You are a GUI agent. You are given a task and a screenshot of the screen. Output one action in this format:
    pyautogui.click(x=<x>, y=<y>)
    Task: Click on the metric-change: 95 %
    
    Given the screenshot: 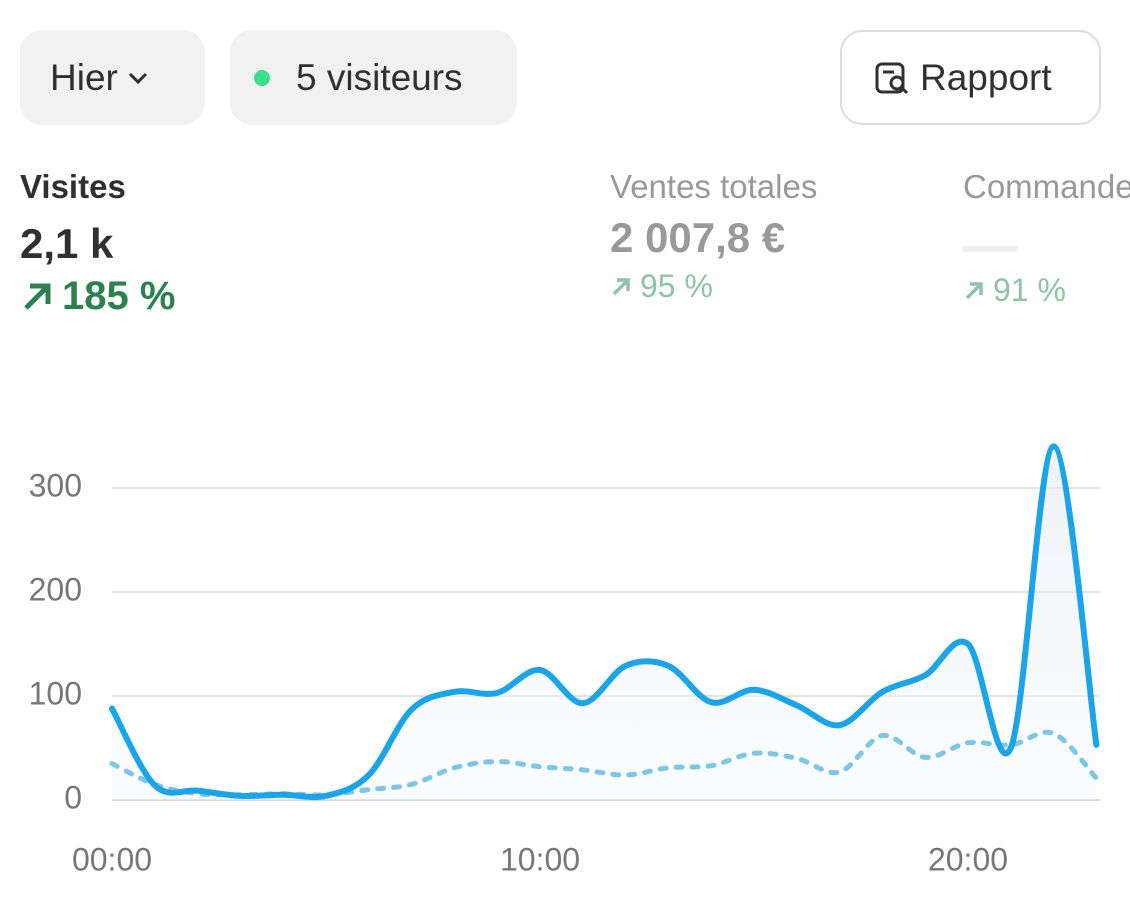 What is the action you would take?
    pyautogui.click(x=713, y=286)
    